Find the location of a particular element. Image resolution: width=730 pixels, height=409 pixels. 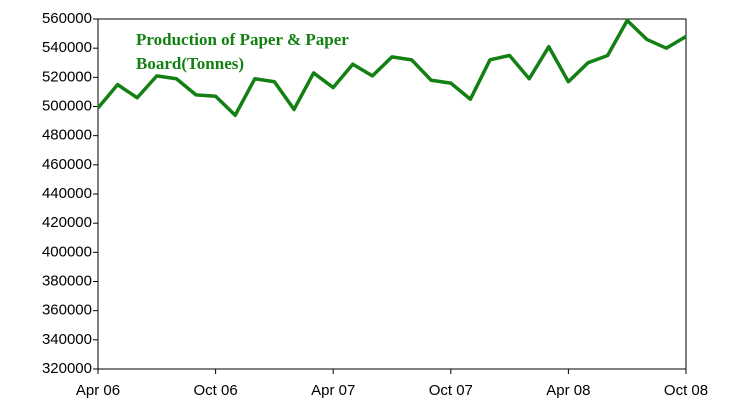

x-tick-label: Oct 06 is located at coordinates (216, 390).